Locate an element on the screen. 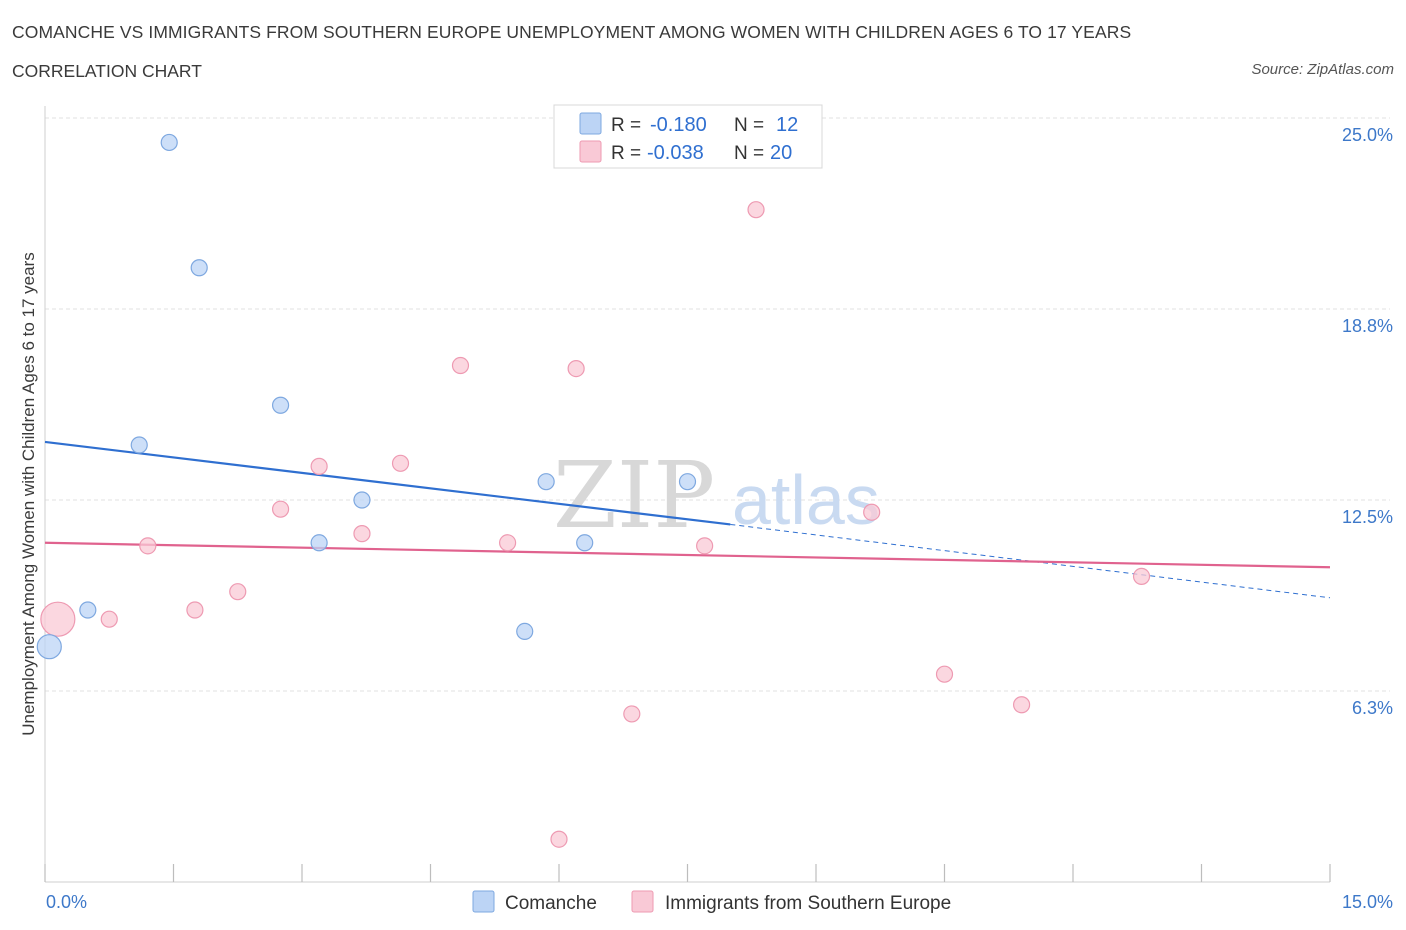  legend-r-label-immigrants: R = is located at coordinates (626, 153).